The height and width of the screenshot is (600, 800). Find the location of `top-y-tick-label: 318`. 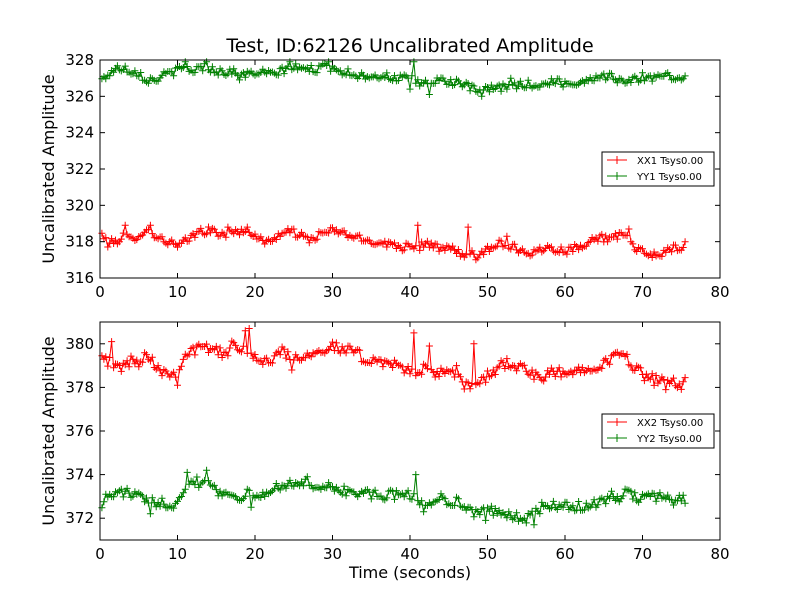

top-y-tick-label: 318 is located at coordinates (79, 242).